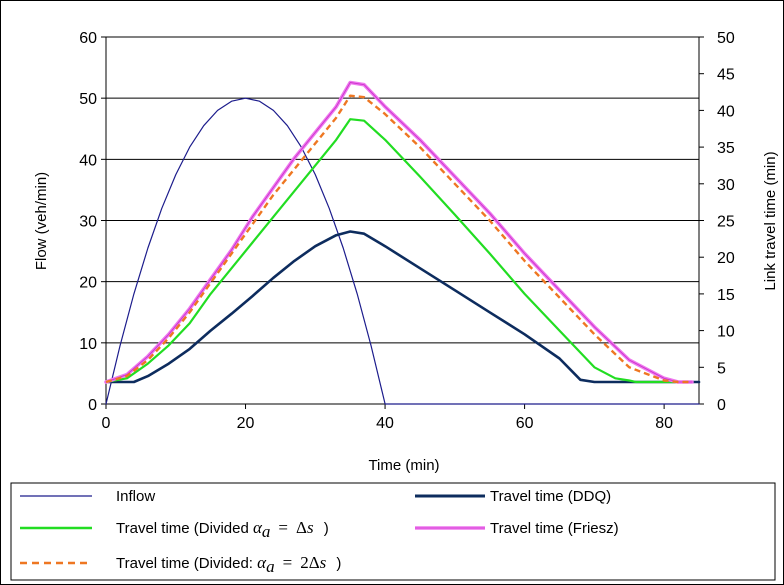  What do you see at coordinates (88, 344) in the screenshot?
I see `y-tick-label-10: 10` at bounding box center [88, 344].